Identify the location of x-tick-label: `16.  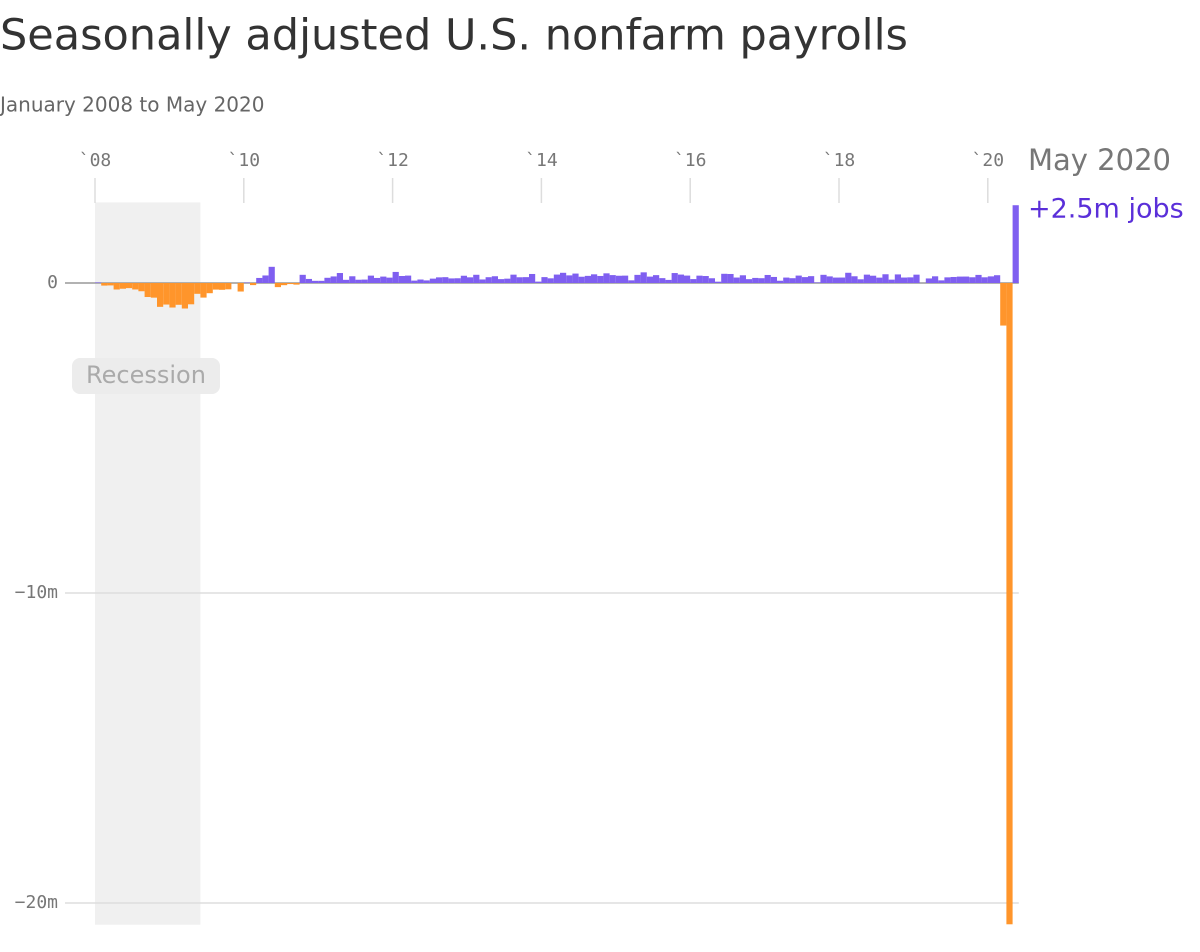
(690, 160).